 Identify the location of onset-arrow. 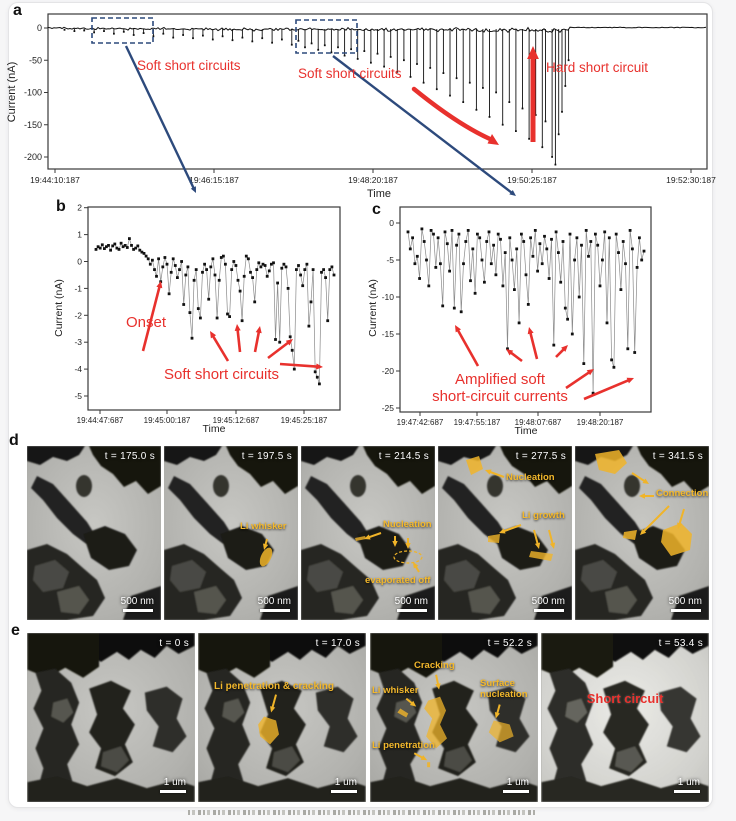
(151, 318).